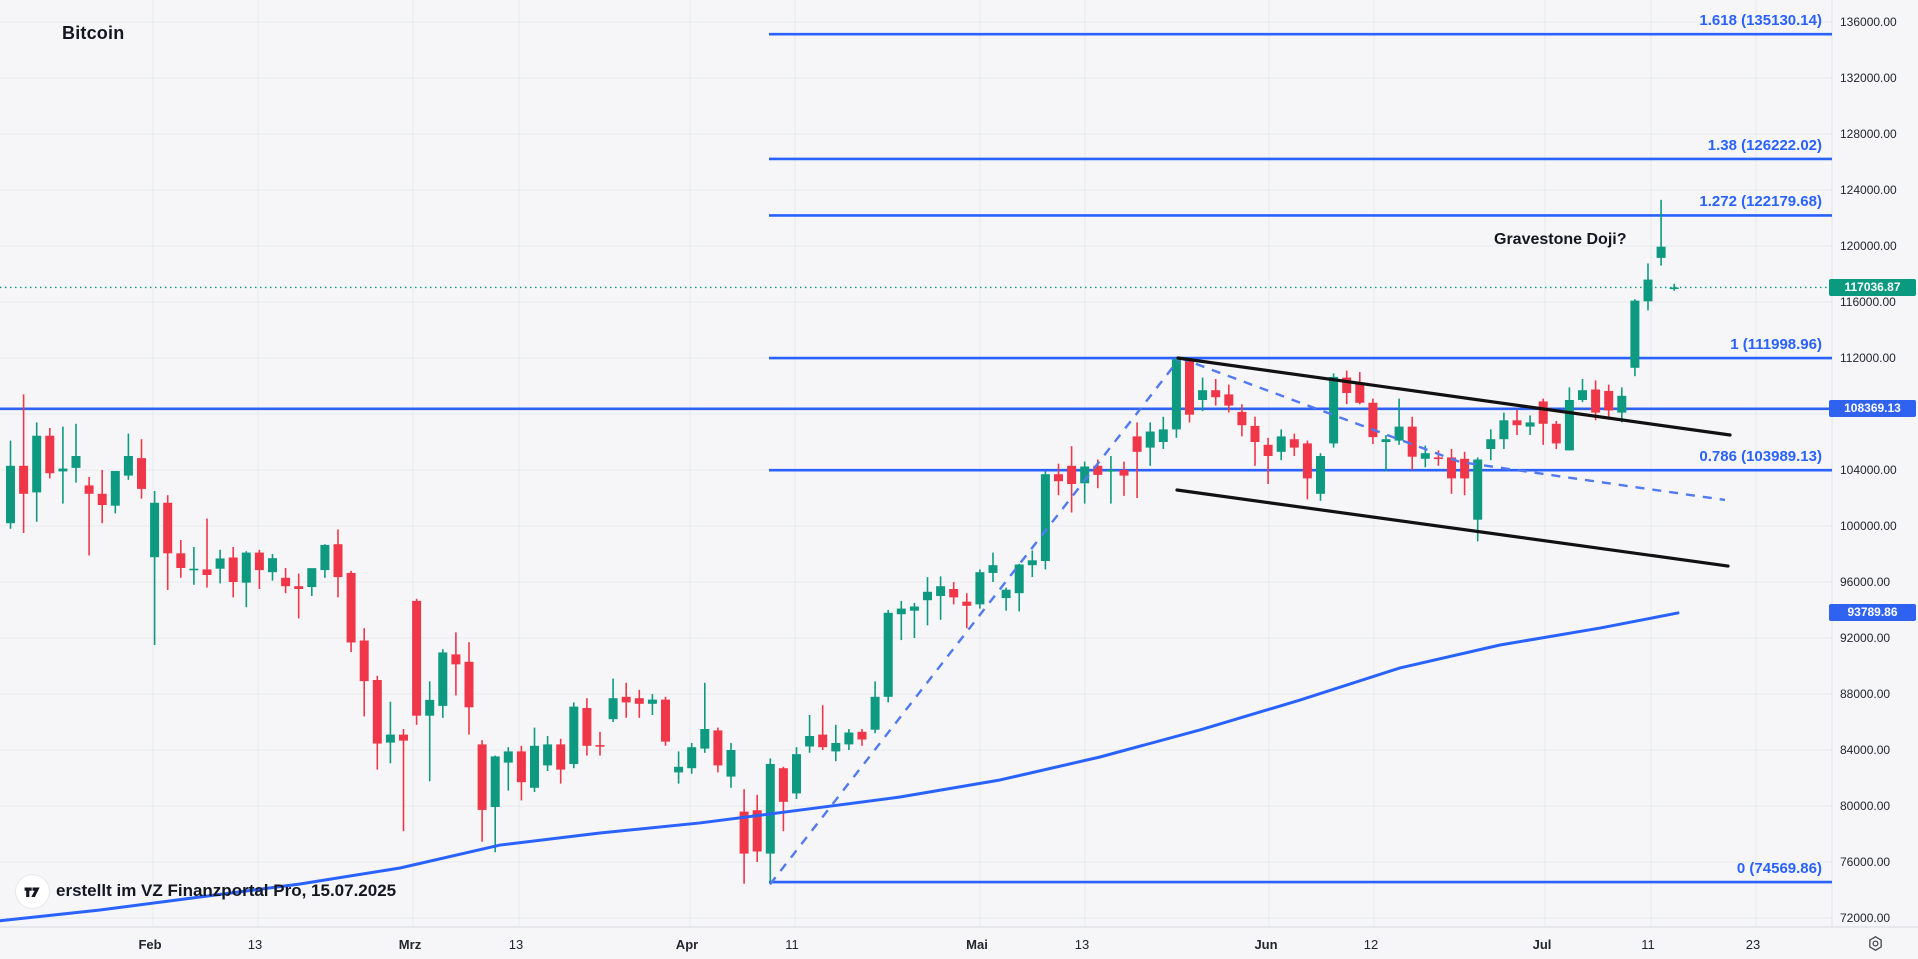 This screenshot has width=1918, height=959. I want to click on fib-label-138: 1.38 (126222.02), so click(1764, 145).